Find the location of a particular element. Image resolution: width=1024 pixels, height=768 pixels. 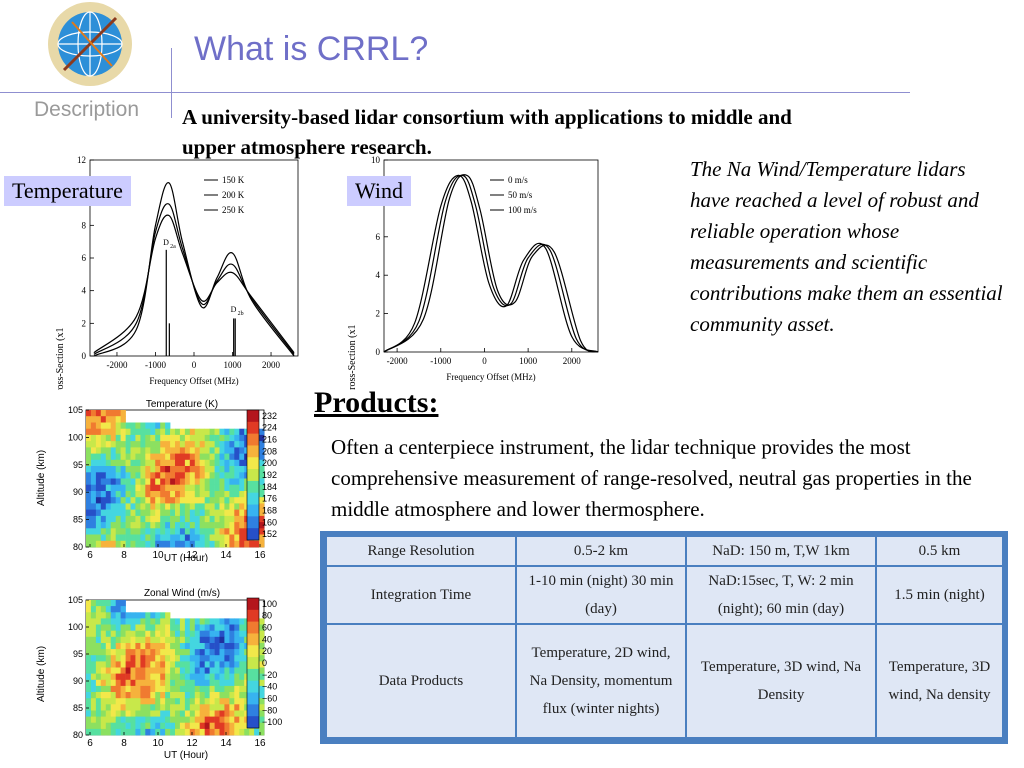

section-label: Description is located at coordinates (87, 109).